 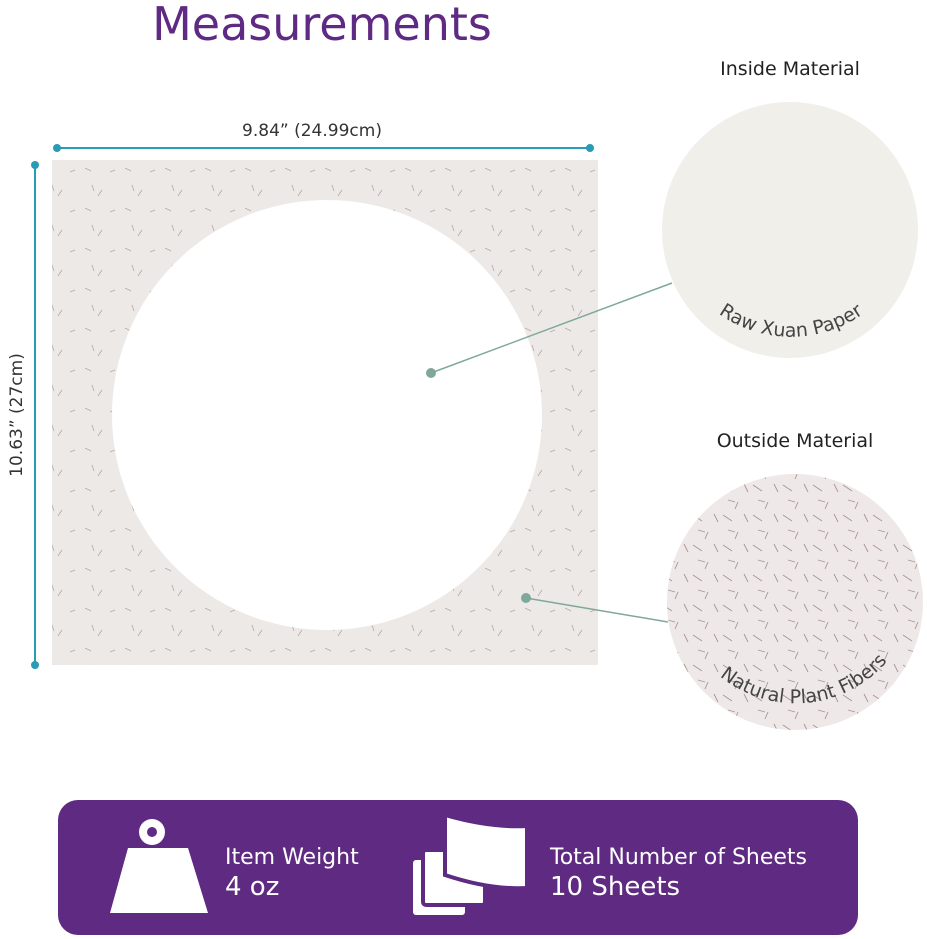 What do you see at coordinates (549, 330) in the screenshot?
I see `inside-pointer` at bounding box center [549, 330].